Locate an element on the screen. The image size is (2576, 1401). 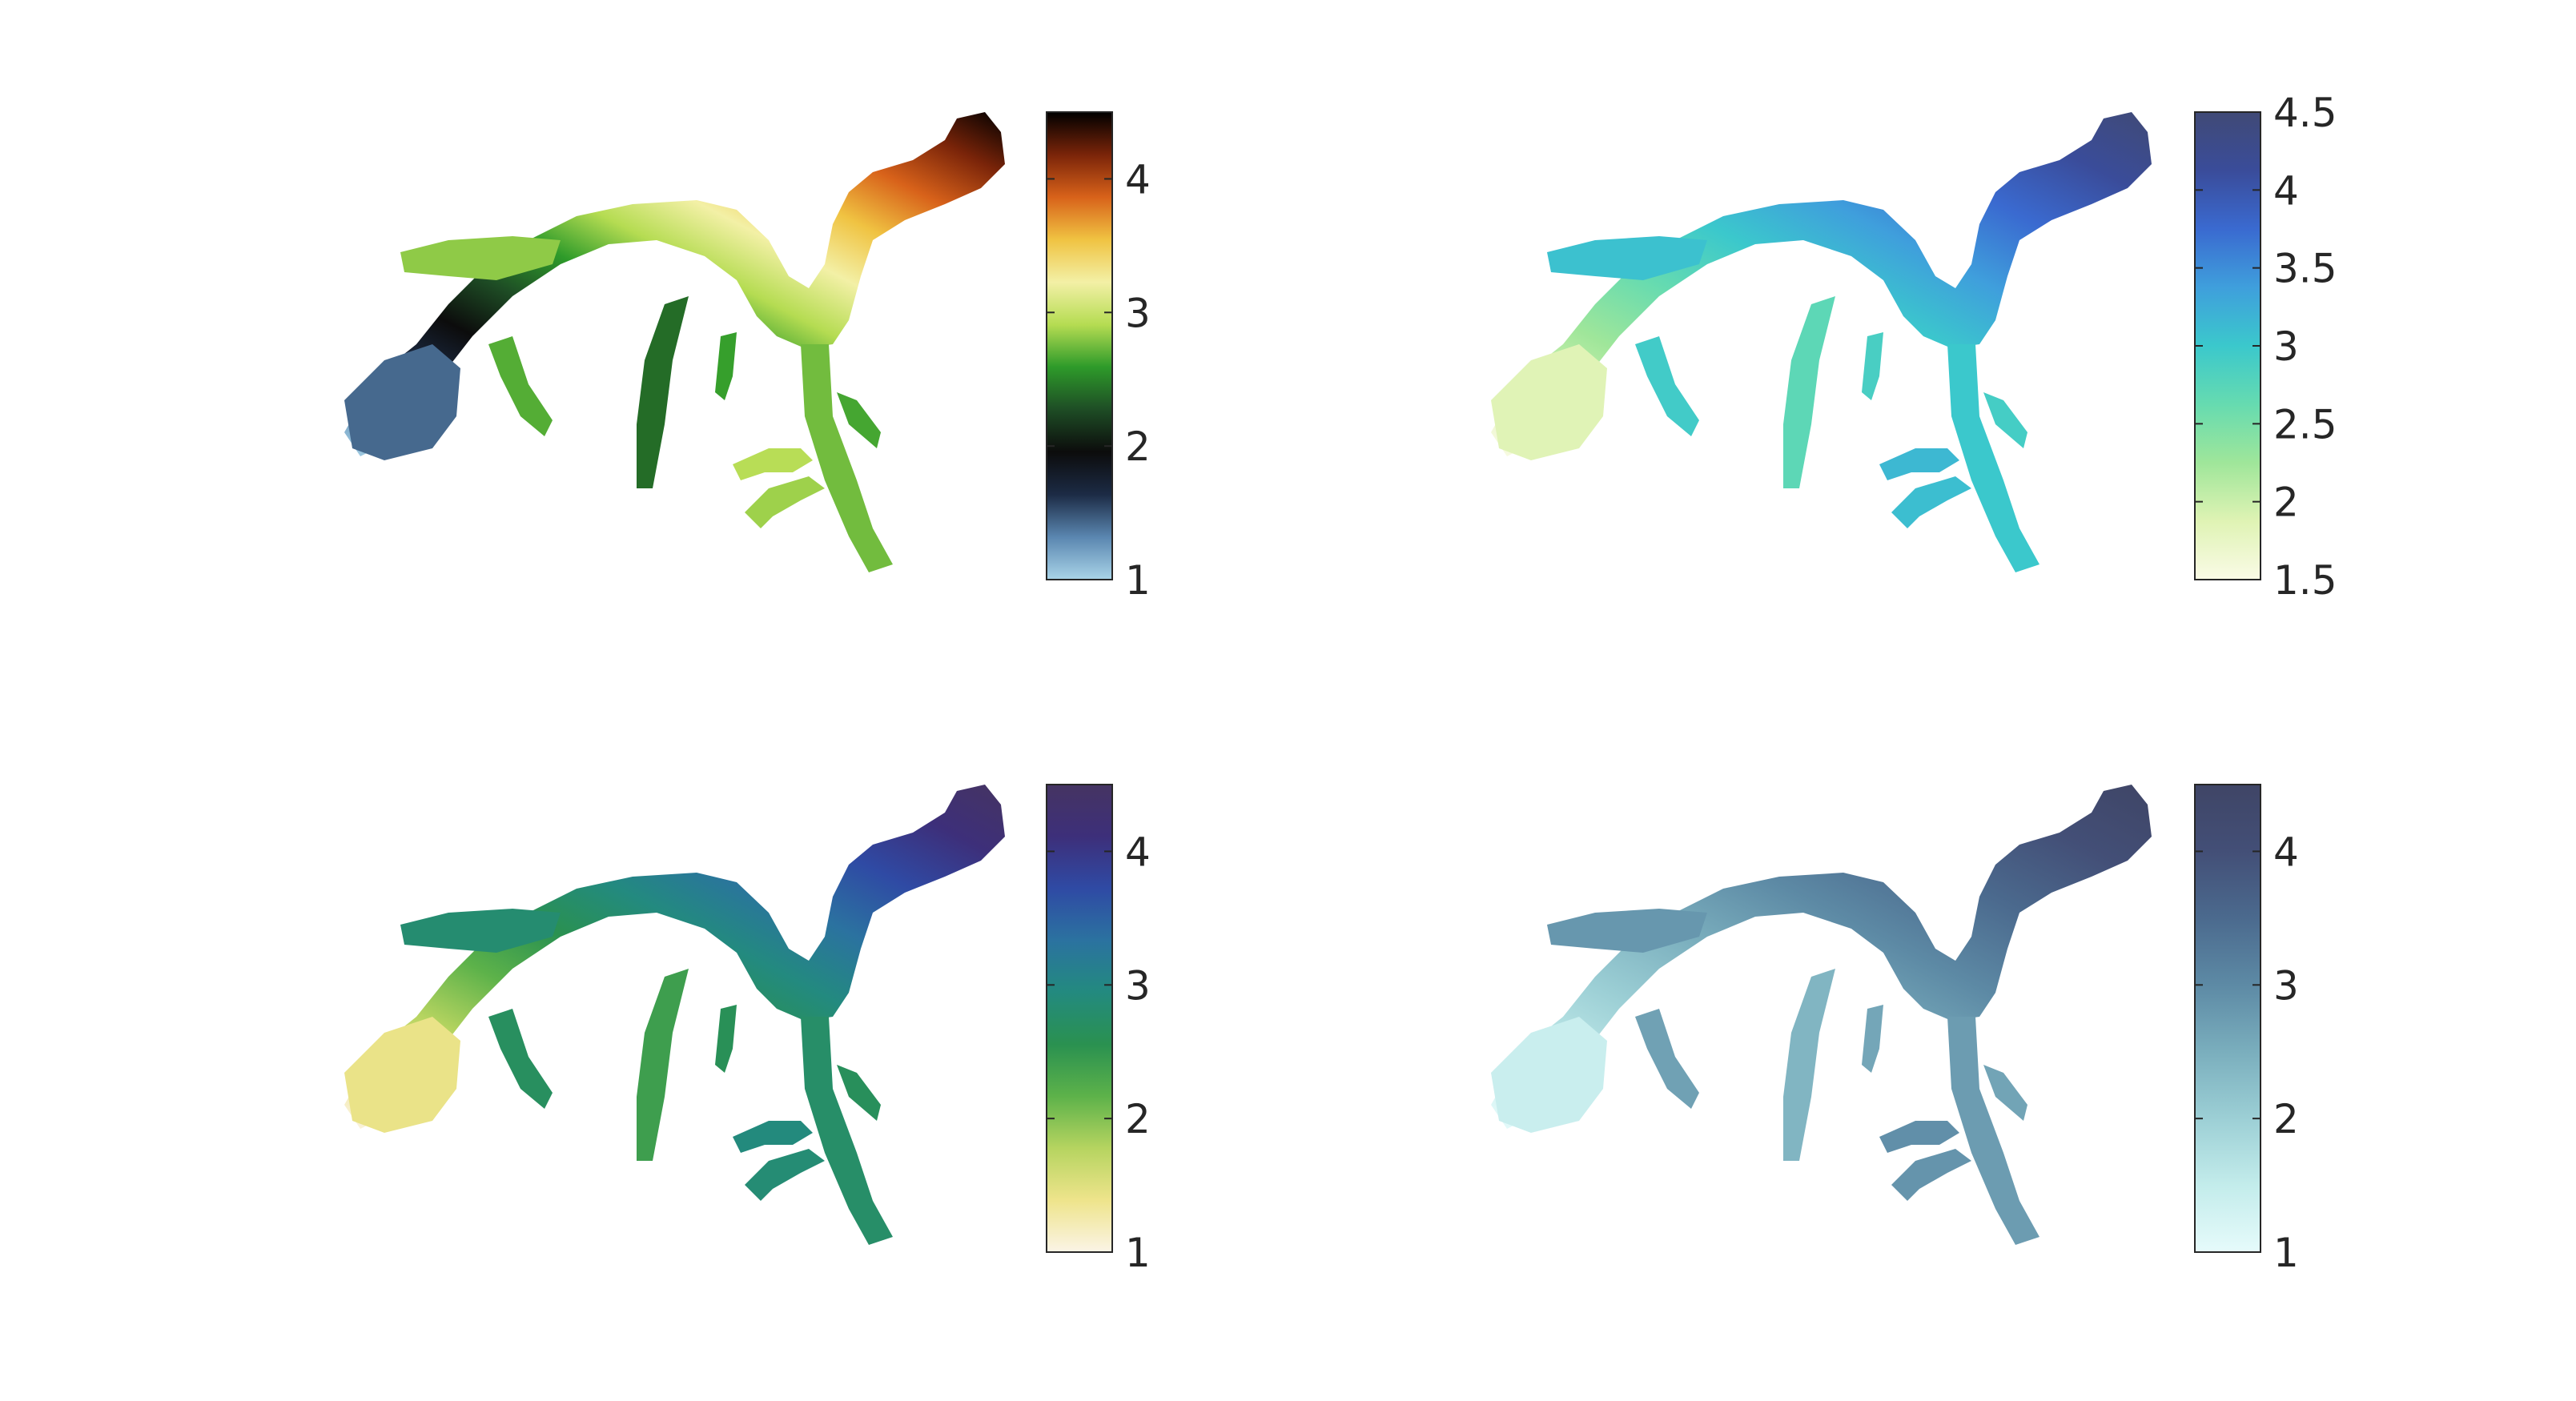
panel-1: 1 2 3 4 is located at coordinates (747, 357).